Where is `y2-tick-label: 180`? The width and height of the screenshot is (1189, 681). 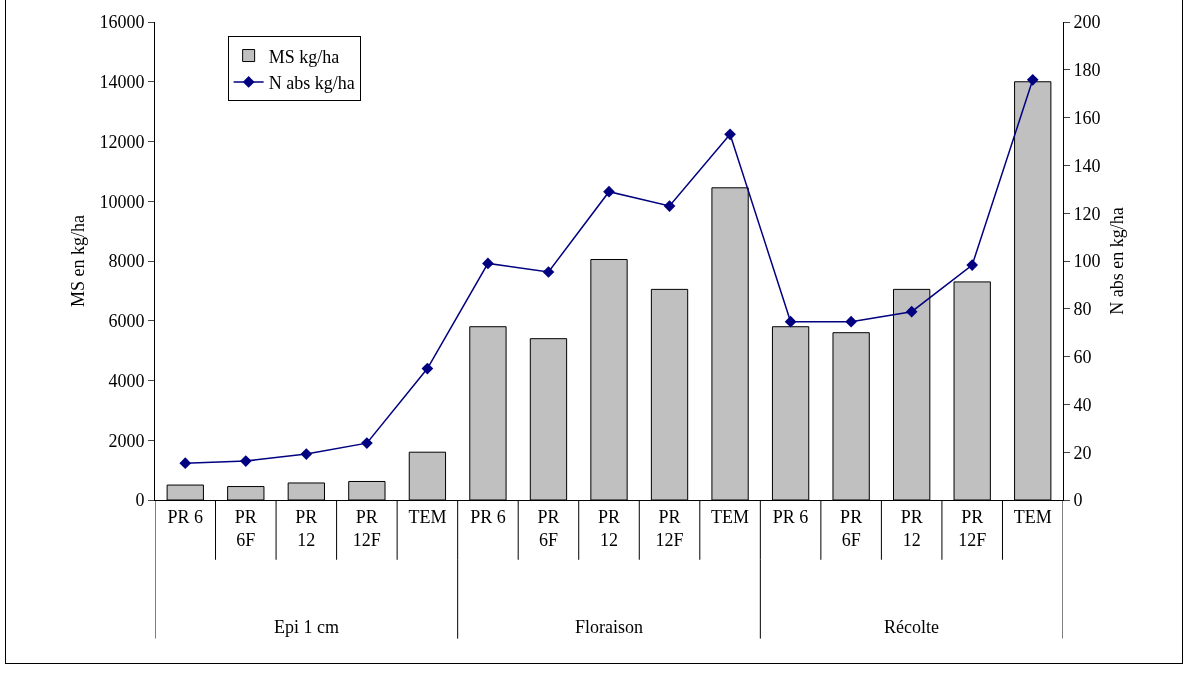 y2-tick-label: 180 is located at coordinates (1087, 70).